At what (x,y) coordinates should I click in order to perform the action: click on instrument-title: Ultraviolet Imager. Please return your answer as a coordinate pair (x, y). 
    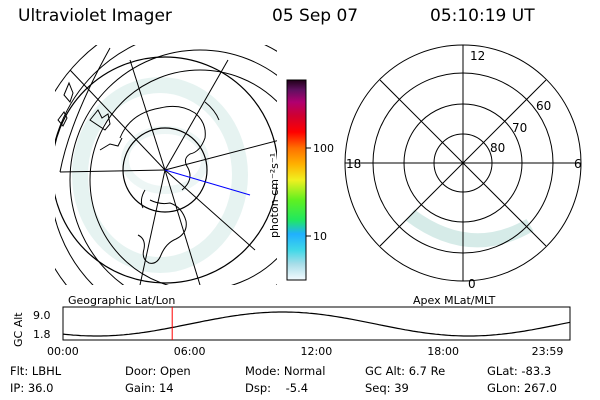
    Looking at the image, I should click on (95, 16).